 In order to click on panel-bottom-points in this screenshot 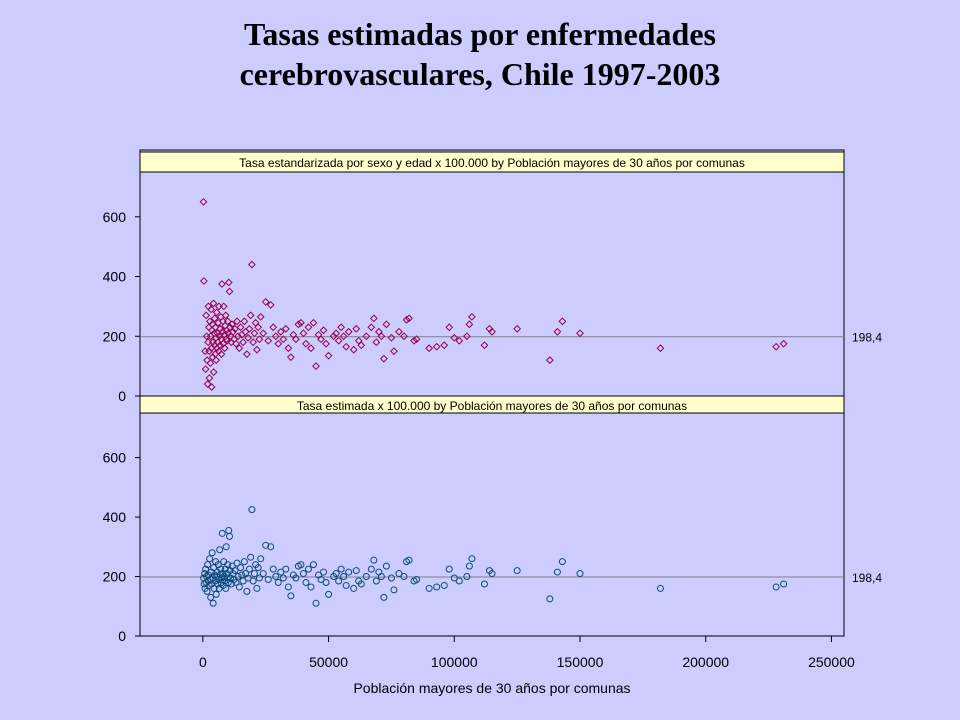, I will do `click(494, 556)`.